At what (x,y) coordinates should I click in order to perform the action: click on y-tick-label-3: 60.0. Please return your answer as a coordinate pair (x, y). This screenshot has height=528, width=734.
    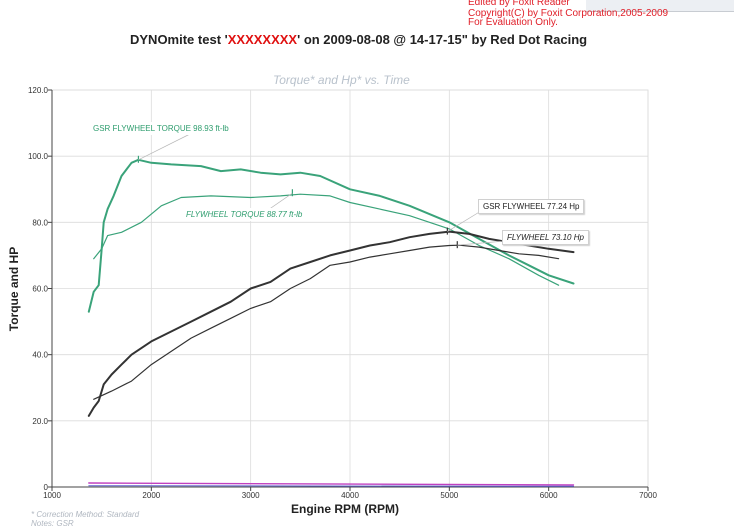
    Looking at the image, I should click on (40, 289).